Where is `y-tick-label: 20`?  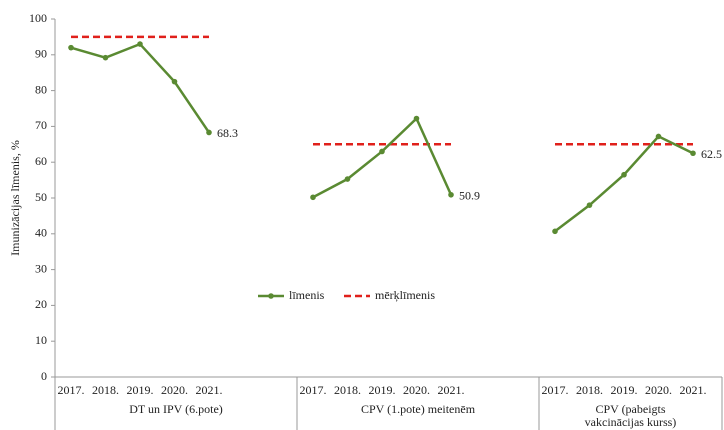 y-tick-label: 20 is located at coordinates (41, 304).